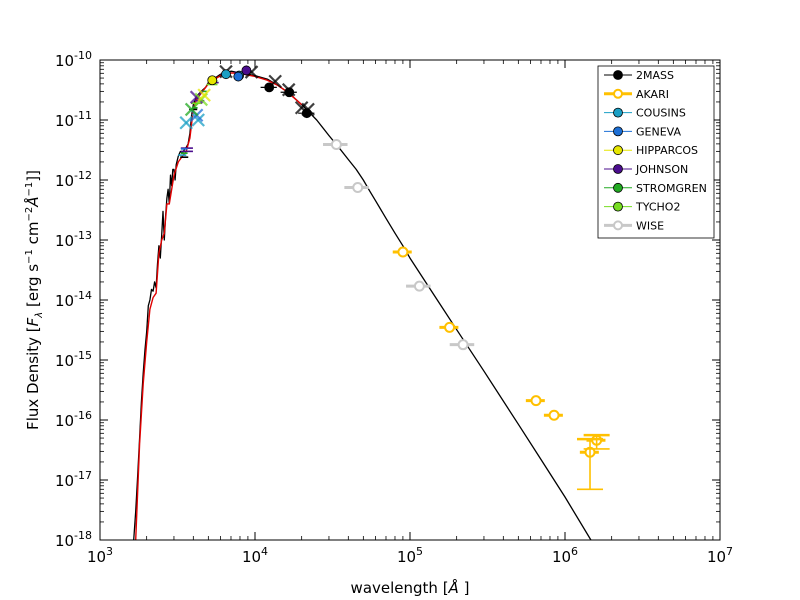 The width and height of the screenshot is (800, 600). I want to click on legend-label-johnson: JOHNSON, so click(661, 169).